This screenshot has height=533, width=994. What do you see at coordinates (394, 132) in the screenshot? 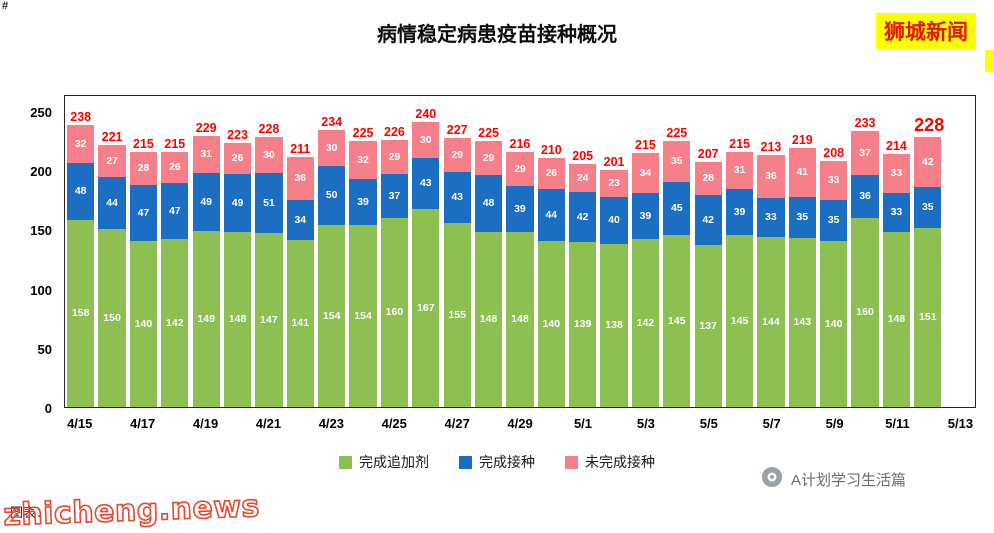
I see `total-label: 226` at bounding box center [394, 132].